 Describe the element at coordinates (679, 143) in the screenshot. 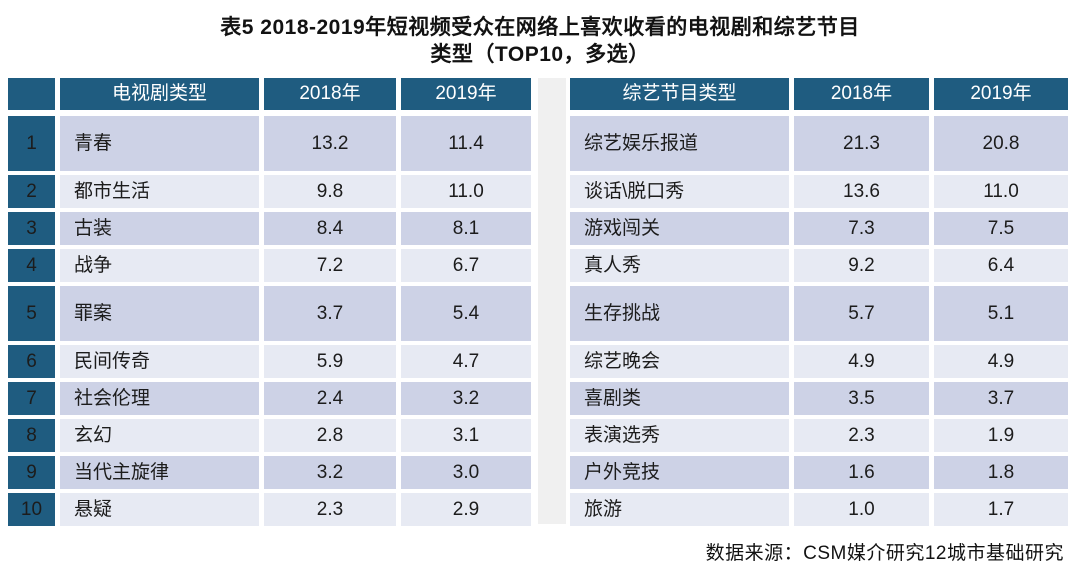

I see `type-cell: 综艺娱乐报道` at that location.